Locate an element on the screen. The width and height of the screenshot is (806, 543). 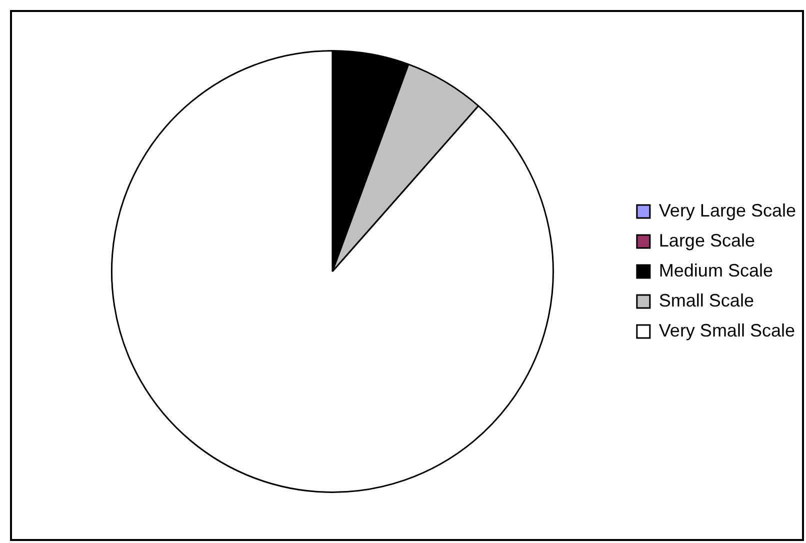
legend-label: Large Scale is located at coordinates (706, 240).